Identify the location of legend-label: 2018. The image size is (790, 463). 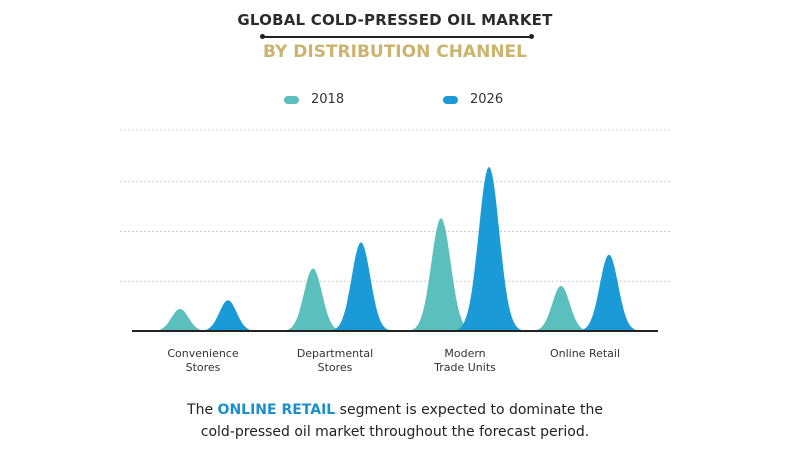
(328, 99).